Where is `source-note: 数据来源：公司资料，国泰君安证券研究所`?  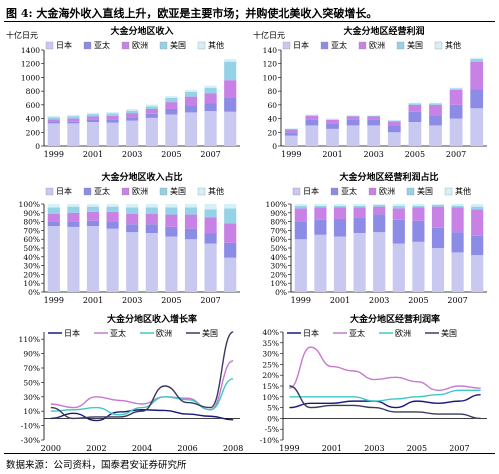 source-note: 数据来源：公司资料，国泰君安证券研究所 is located at coordinates (96, 465).